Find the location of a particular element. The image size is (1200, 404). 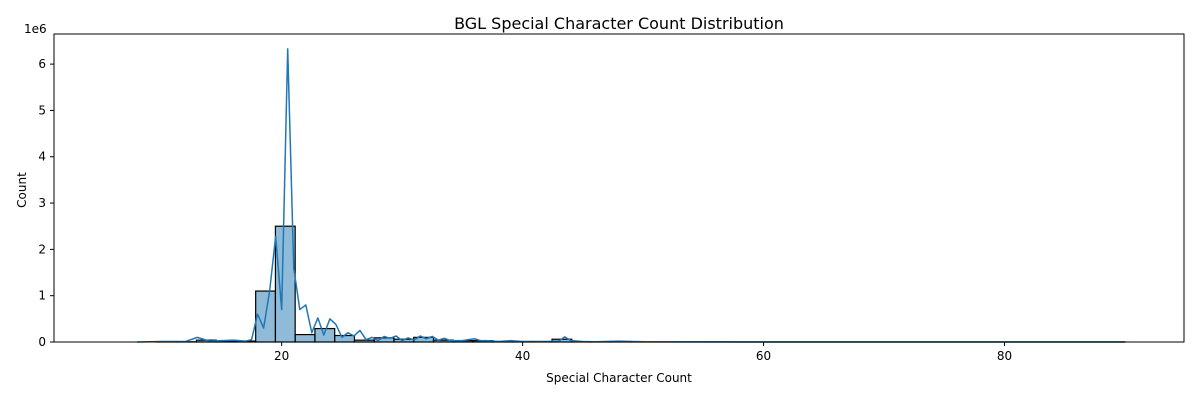

y-axis-label: Count is located at coordinates (22, 190).